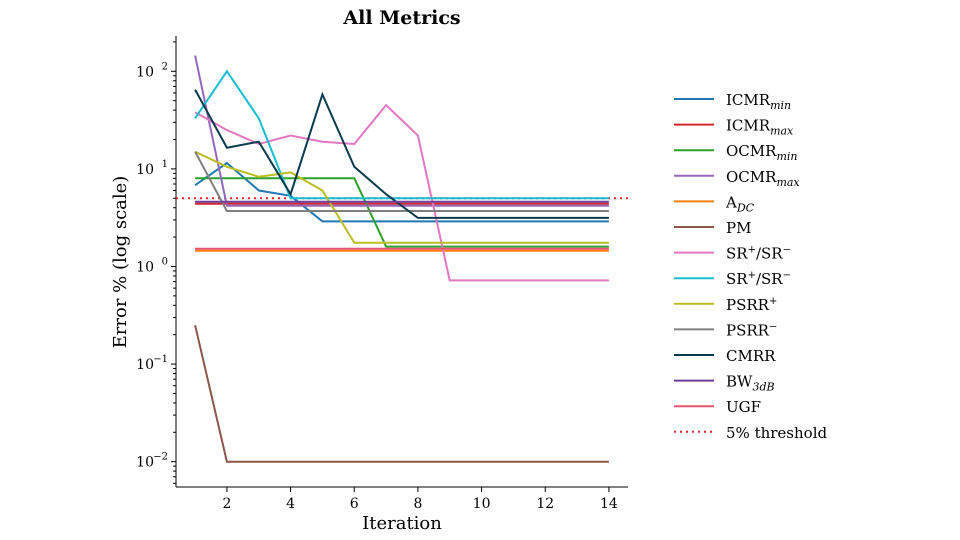 Image resolution: width=960 pixels, height=540 pixels. What do you see at coordinates (763, 178) in the screenshot?
I see `legend-label: OCMRmax` at bounding box center [763, 178].